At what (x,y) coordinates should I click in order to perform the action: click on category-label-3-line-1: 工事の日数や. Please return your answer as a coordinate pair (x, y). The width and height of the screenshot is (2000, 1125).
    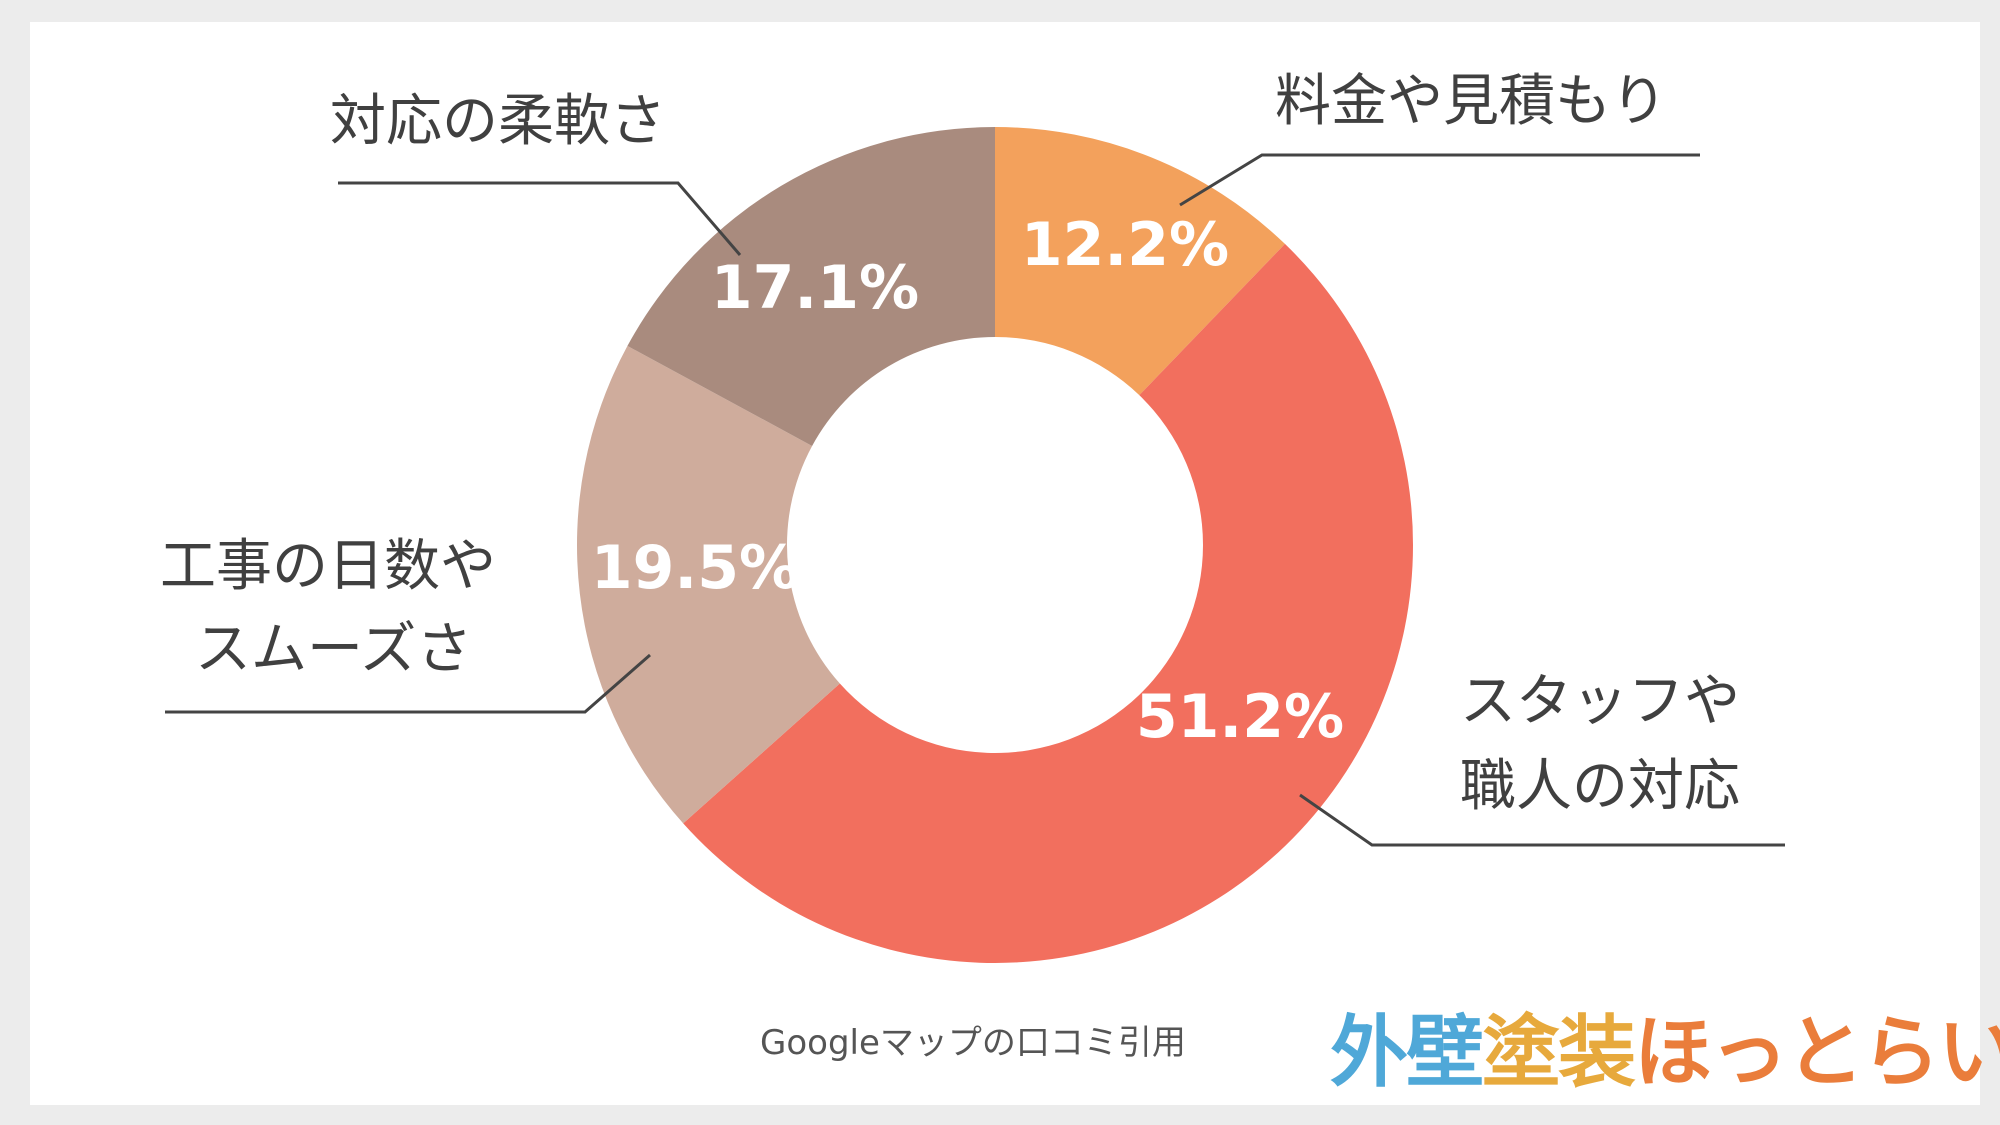
    Looking at the image, I should click on (328, 566).